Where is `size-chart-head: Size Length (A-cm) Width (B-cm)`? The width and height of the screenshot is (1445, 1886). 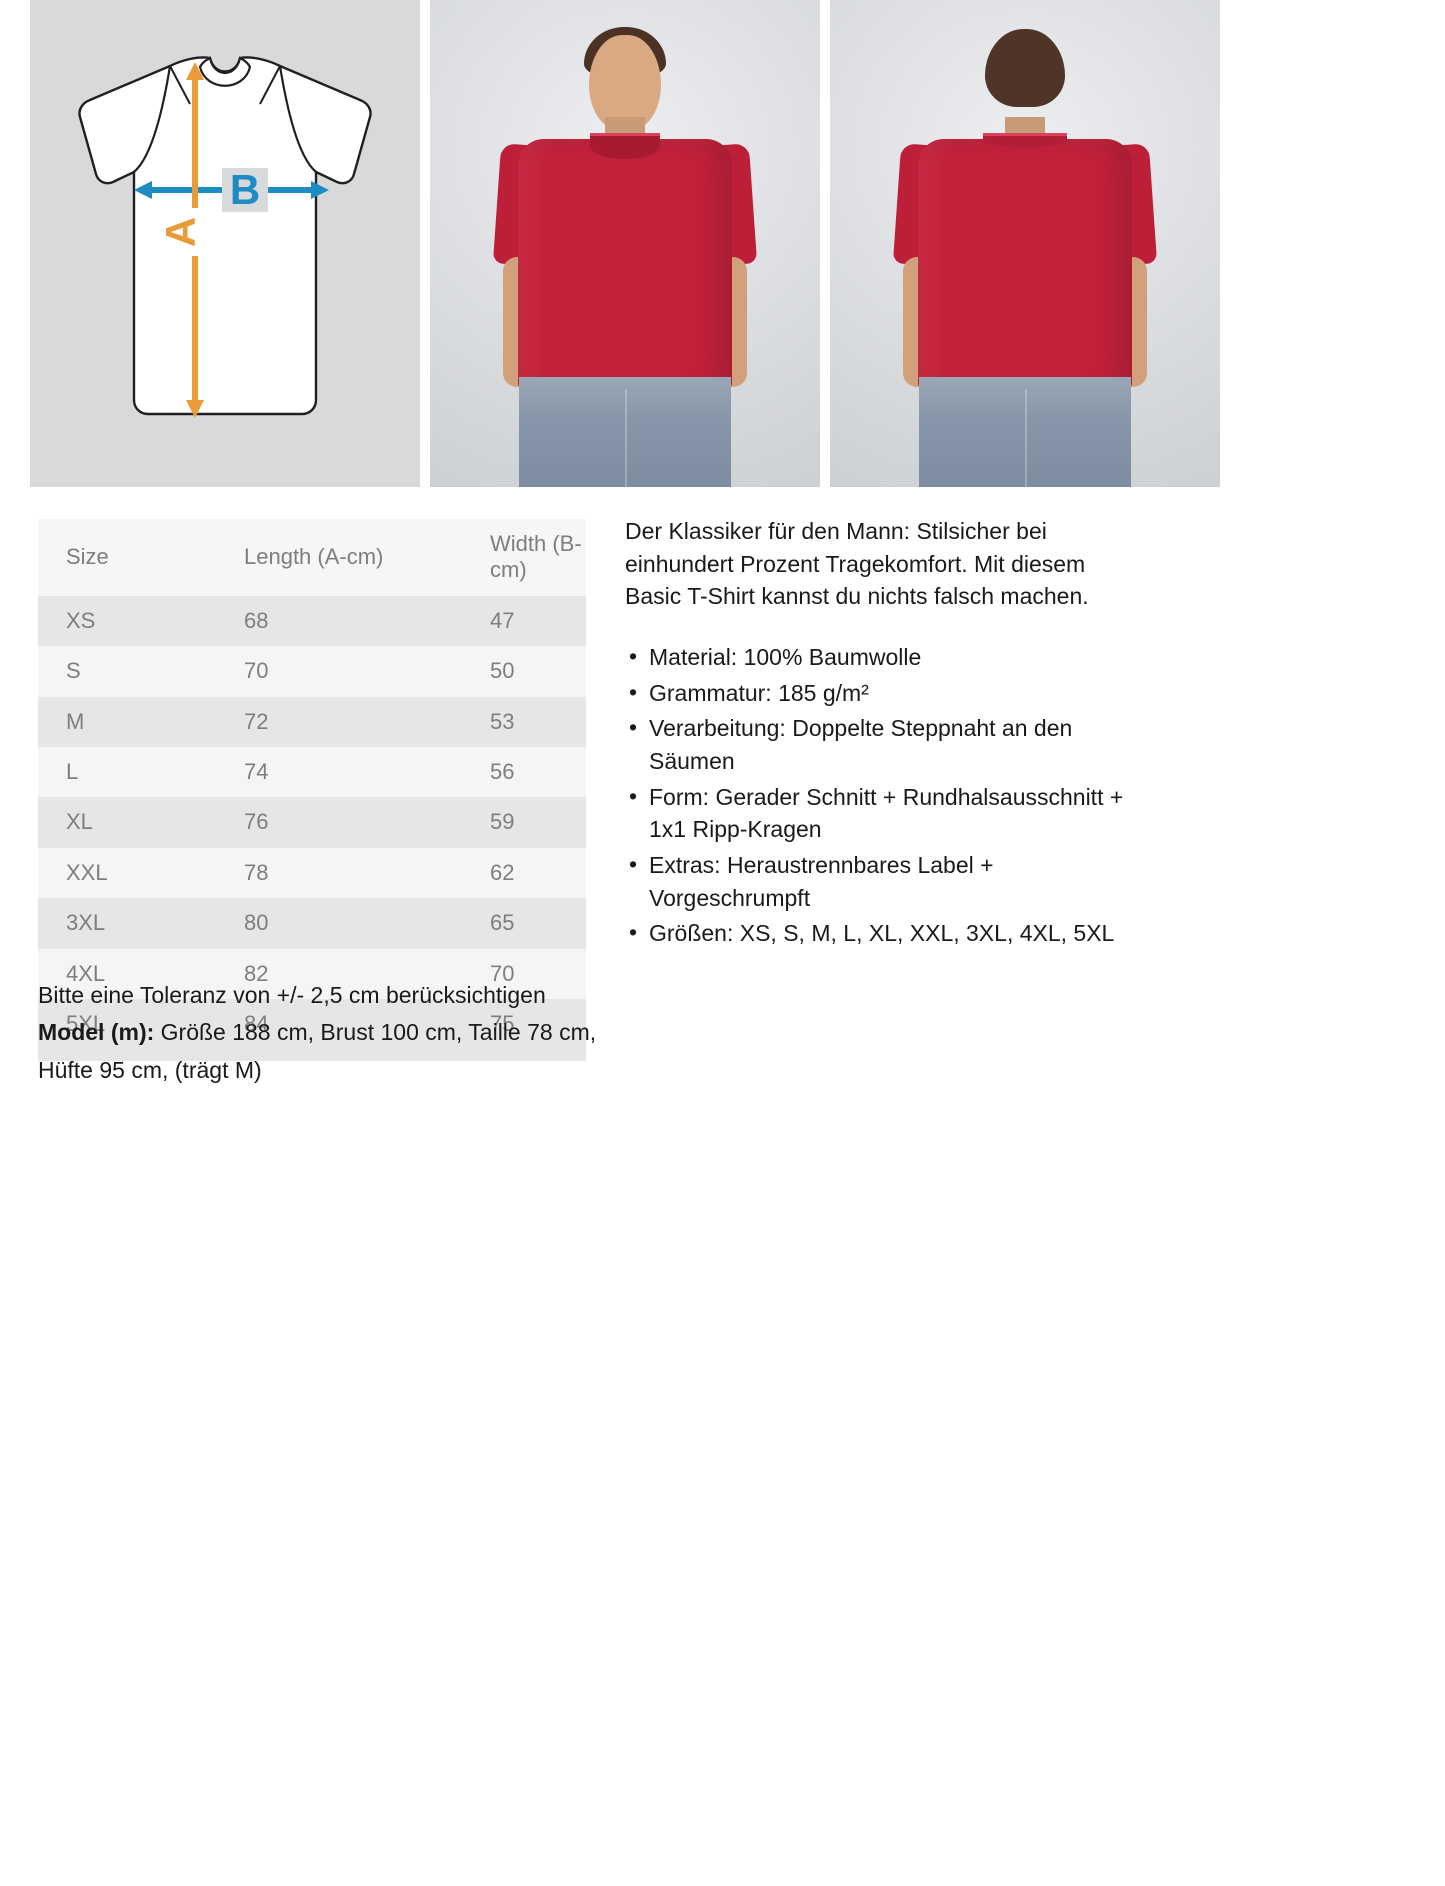 size-chart-head: Size Length (A-cm) Width (B-cm) is located at coordinates (312, 557).